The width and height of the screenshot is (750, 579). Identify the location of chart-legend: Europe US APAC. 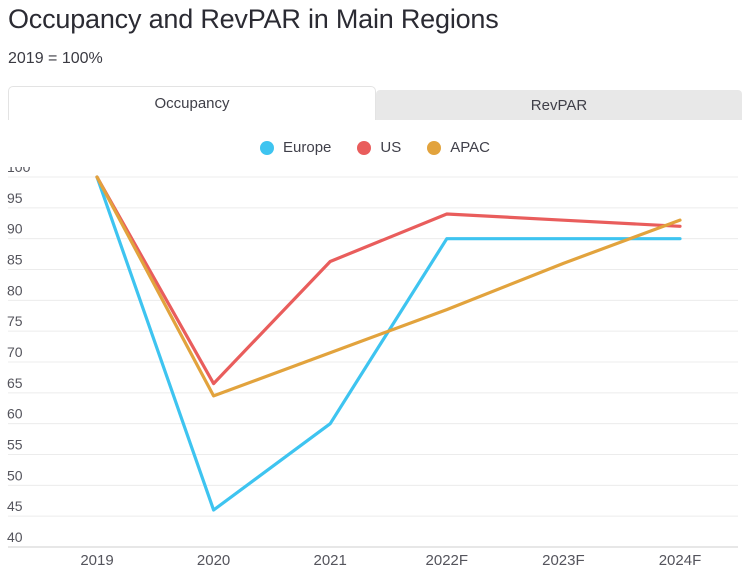
(375, 147).